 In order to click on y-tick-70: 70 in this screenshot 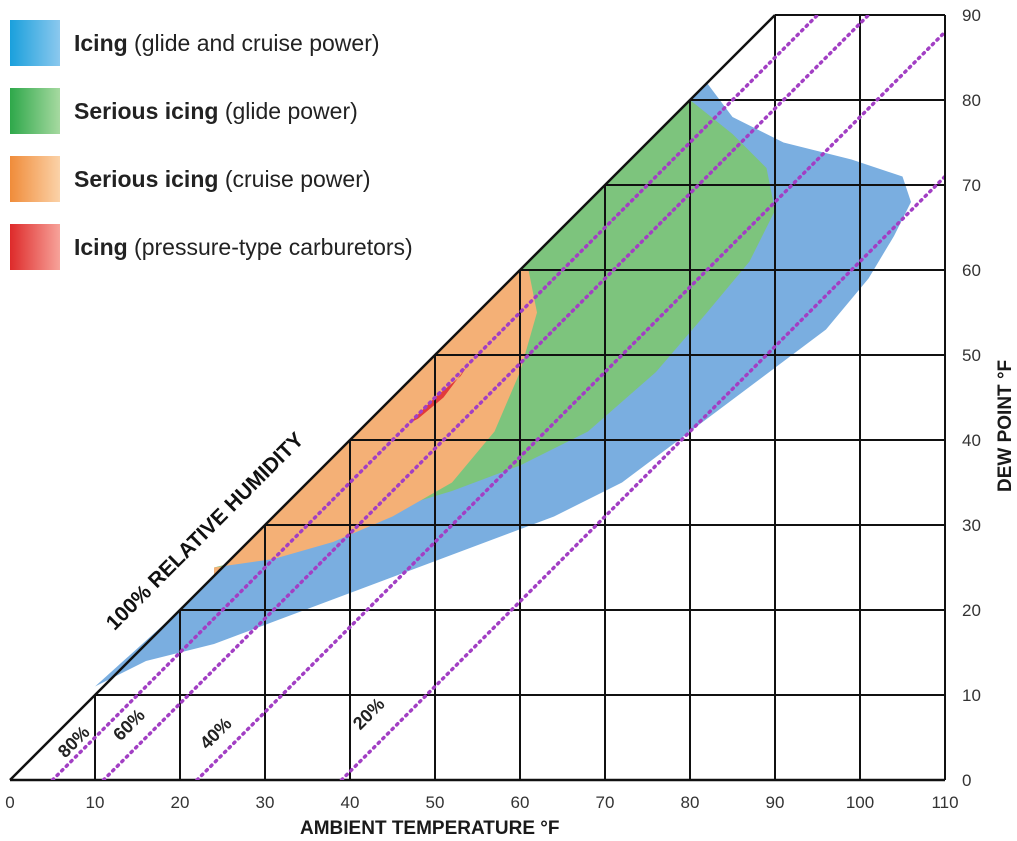, I will do `click(971, 185)`.